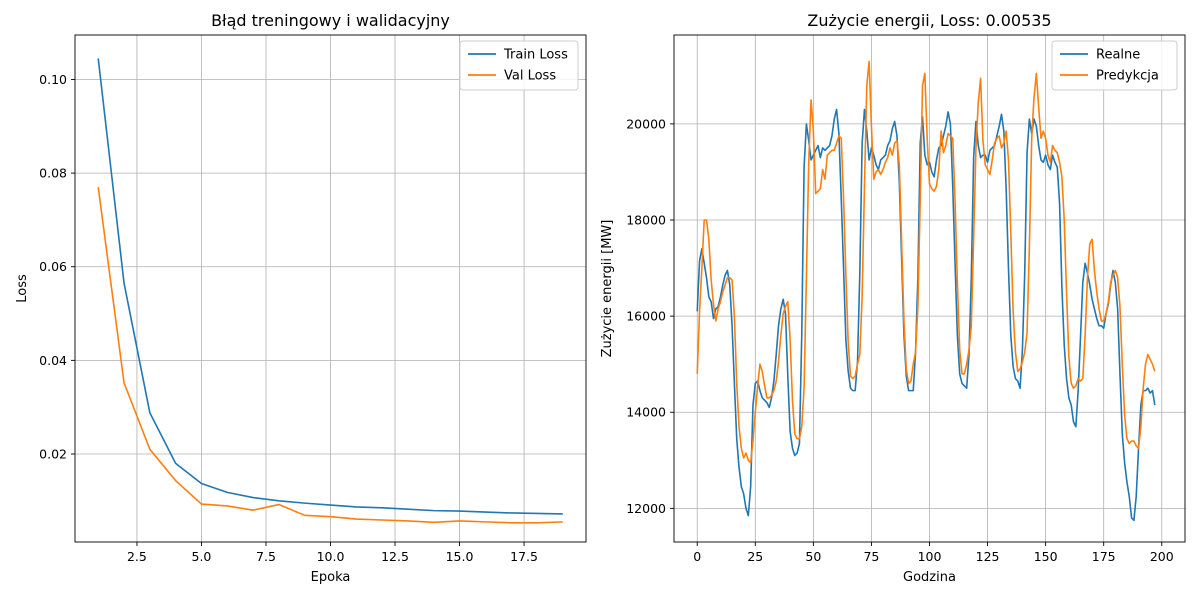 The width and height of the screenshot is (1200, 600). What do you see at coordinates (530, 76) in the screenshot?
I see `legend-label: Val Loss` at bounding box center [530, 76].